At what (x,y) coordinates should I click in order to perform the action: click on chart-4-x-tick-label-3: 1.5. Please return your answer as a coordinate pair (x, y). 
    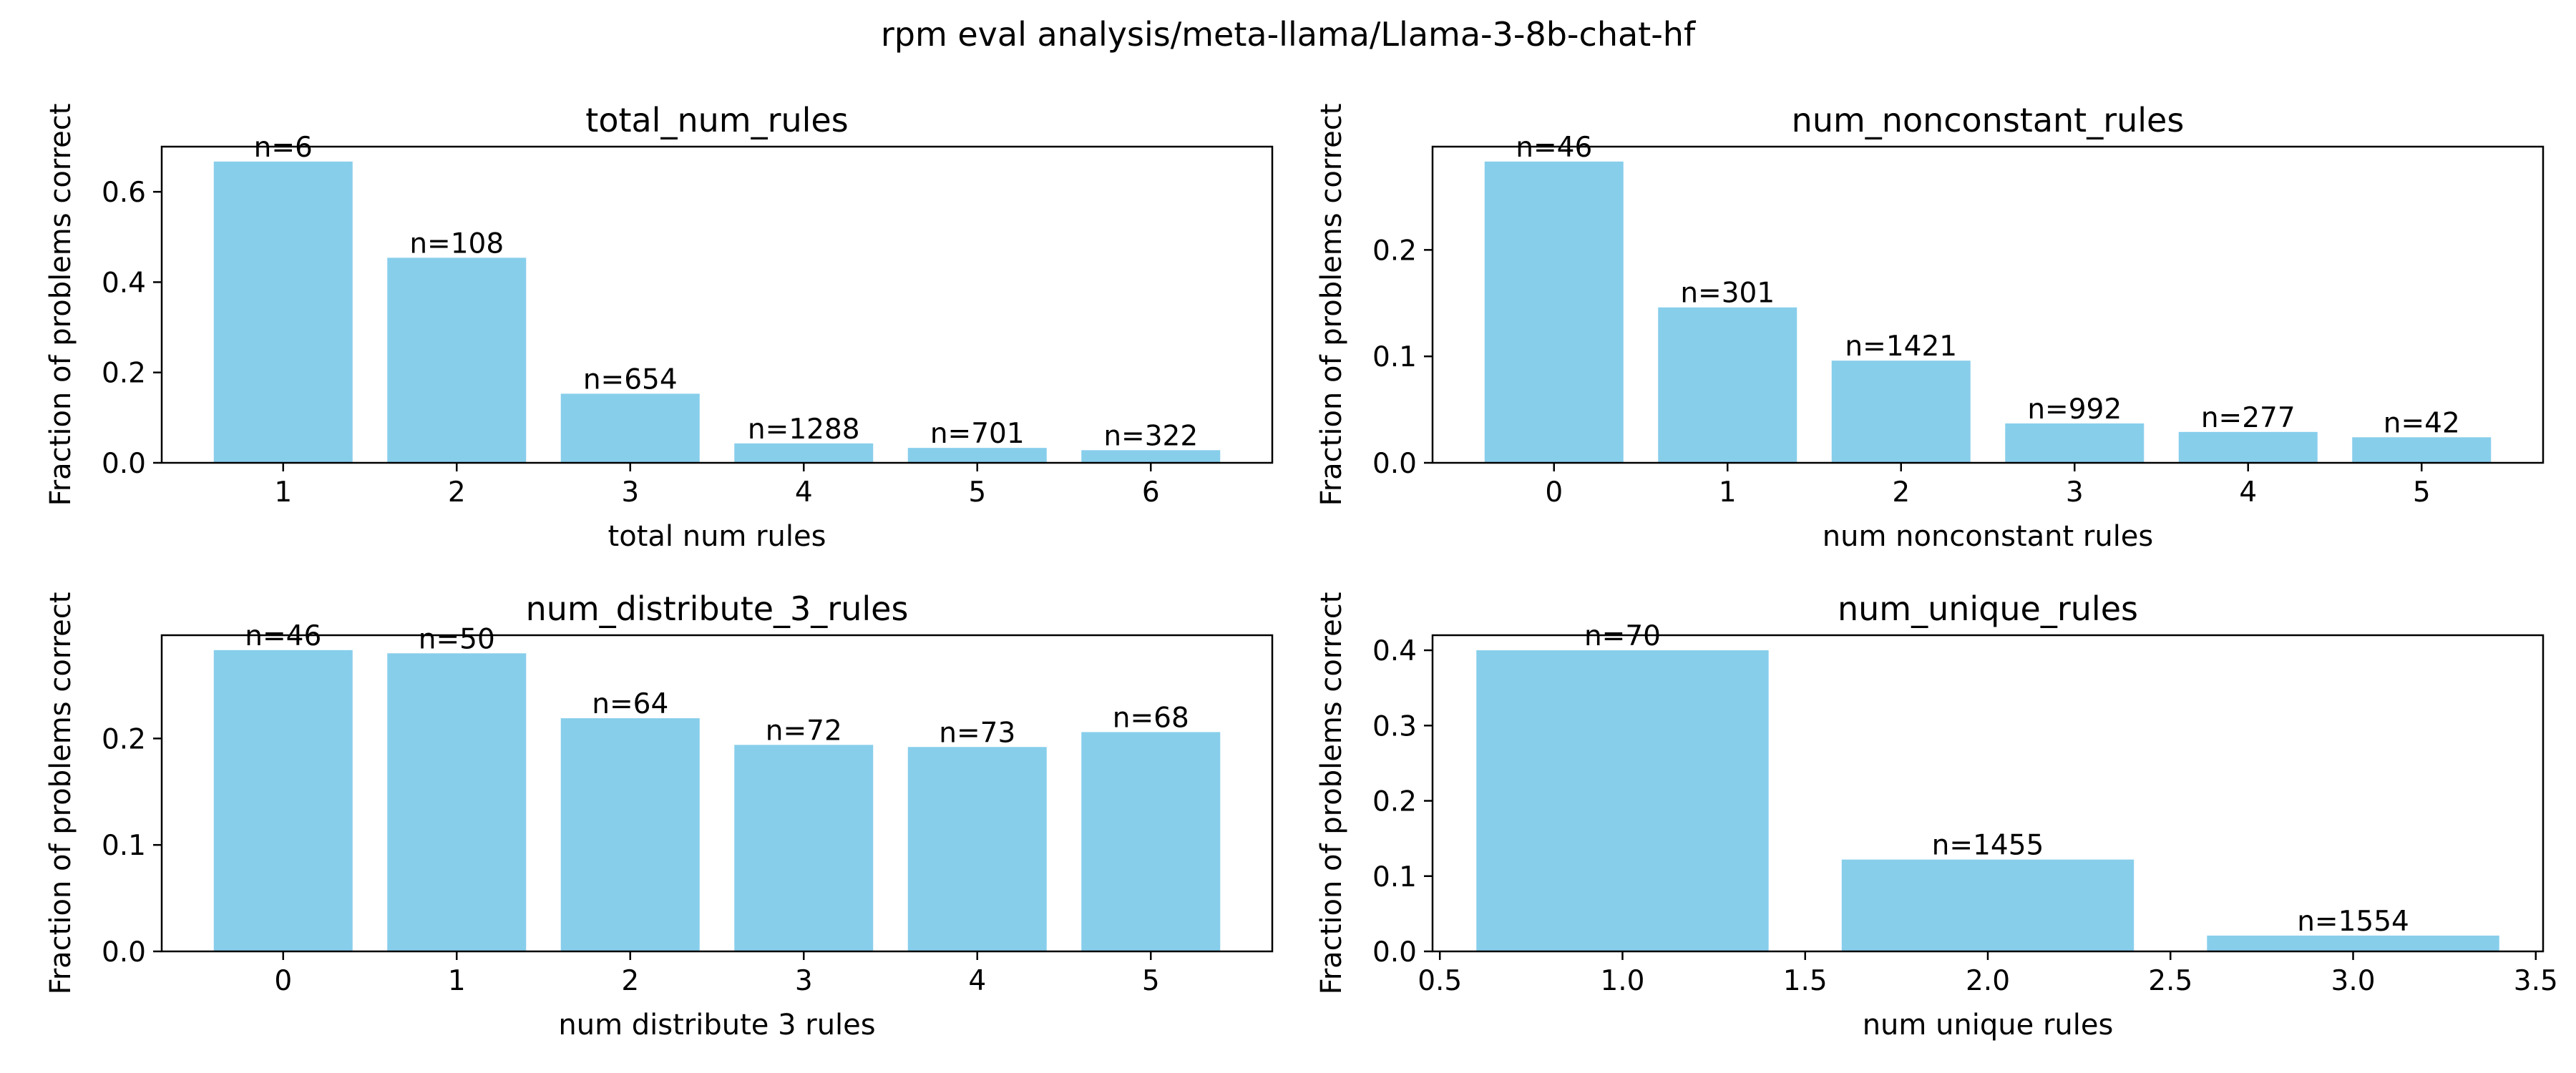
    Looking at the image, I should click on (1805, 981).